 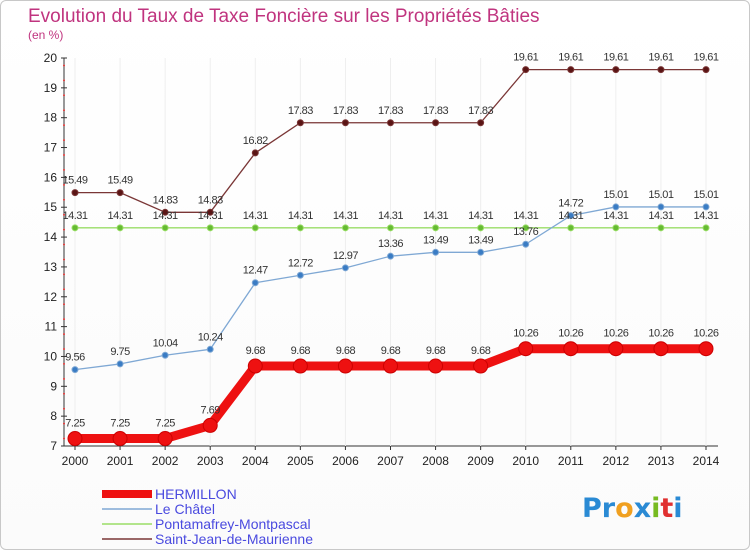 What do you see at coordinates (51, 58) in the screenshot?
I see `y-tick-label: 20` at bounding box center [51, 58].